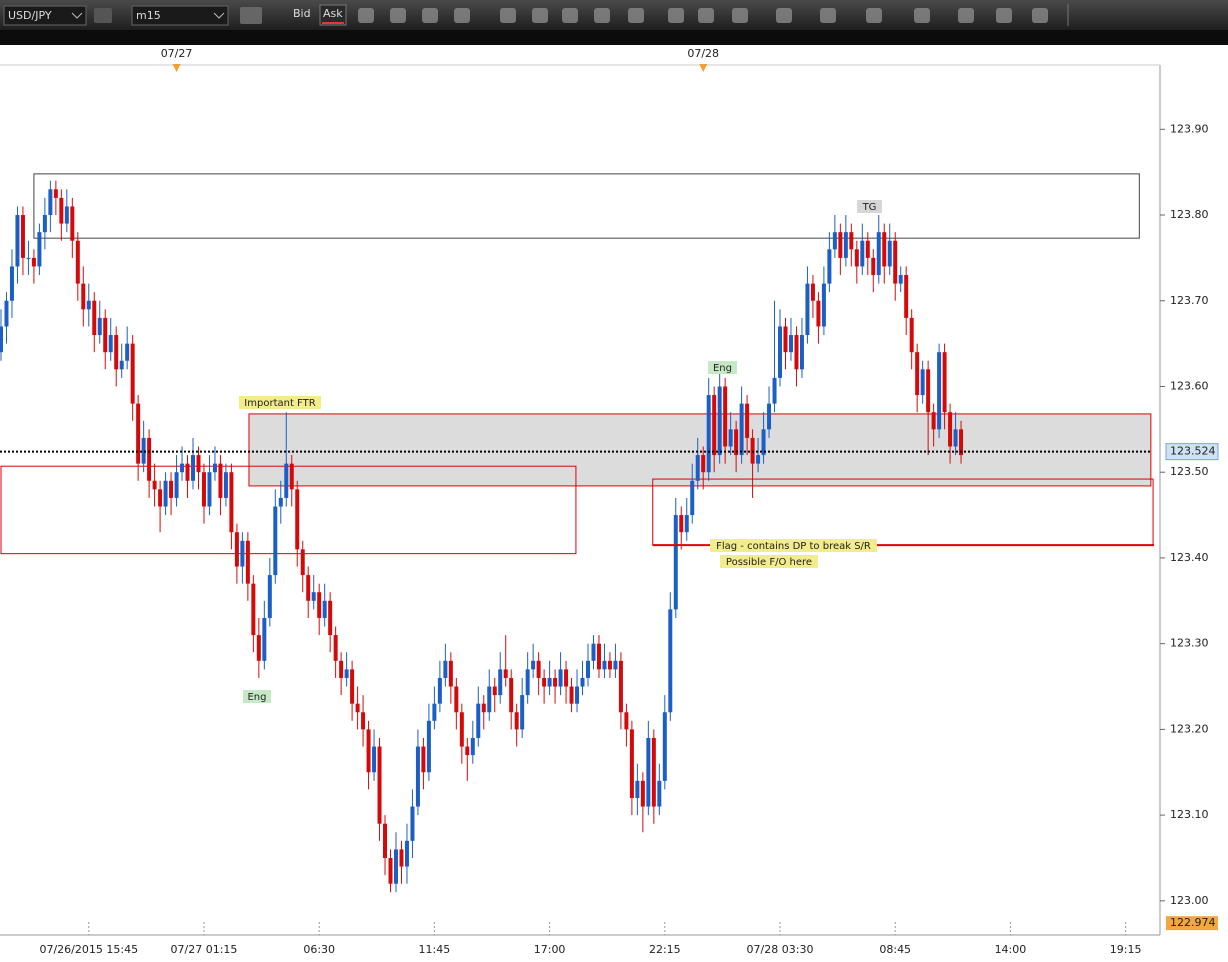 This screenshot has height=962, width=1228. Describe the element at coordinates (333, 13) in the screenshot. I see `ask-button: Ask` at that location.